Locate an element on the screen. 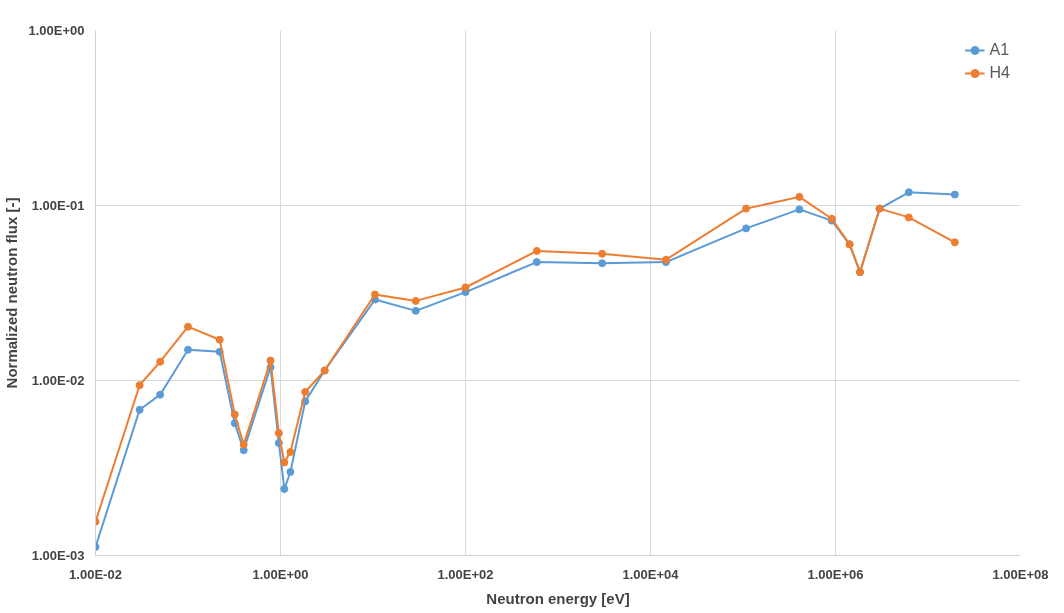 The image size is (1064, 613). x-tick-label: 1.00E+08 is located at coordinates (1020, 574).